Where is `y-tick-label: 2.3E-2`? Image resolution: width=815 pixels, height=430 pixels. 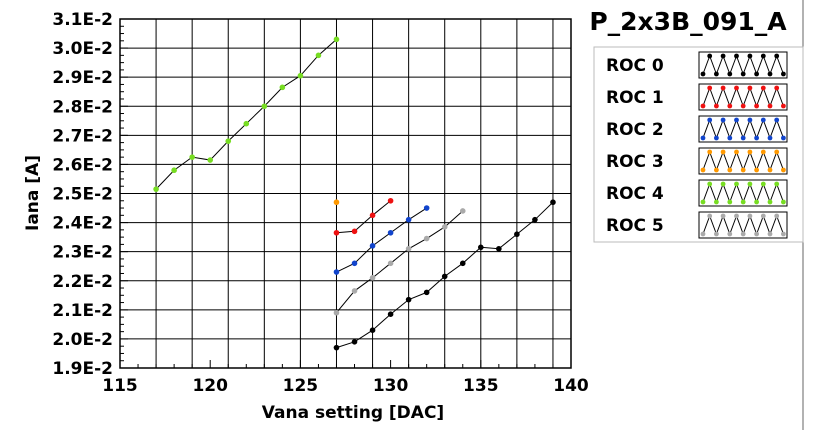 y-tick-label: 2.3E-2 is located at coordinates (82, 253).